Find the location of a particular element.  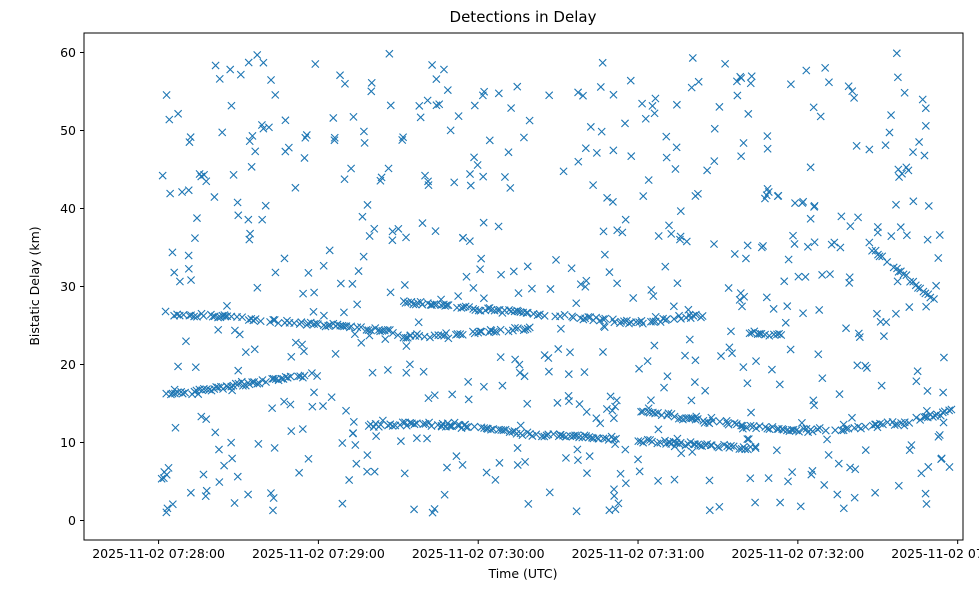

y-tick-label: 30 is located at coordinates (68, 286).